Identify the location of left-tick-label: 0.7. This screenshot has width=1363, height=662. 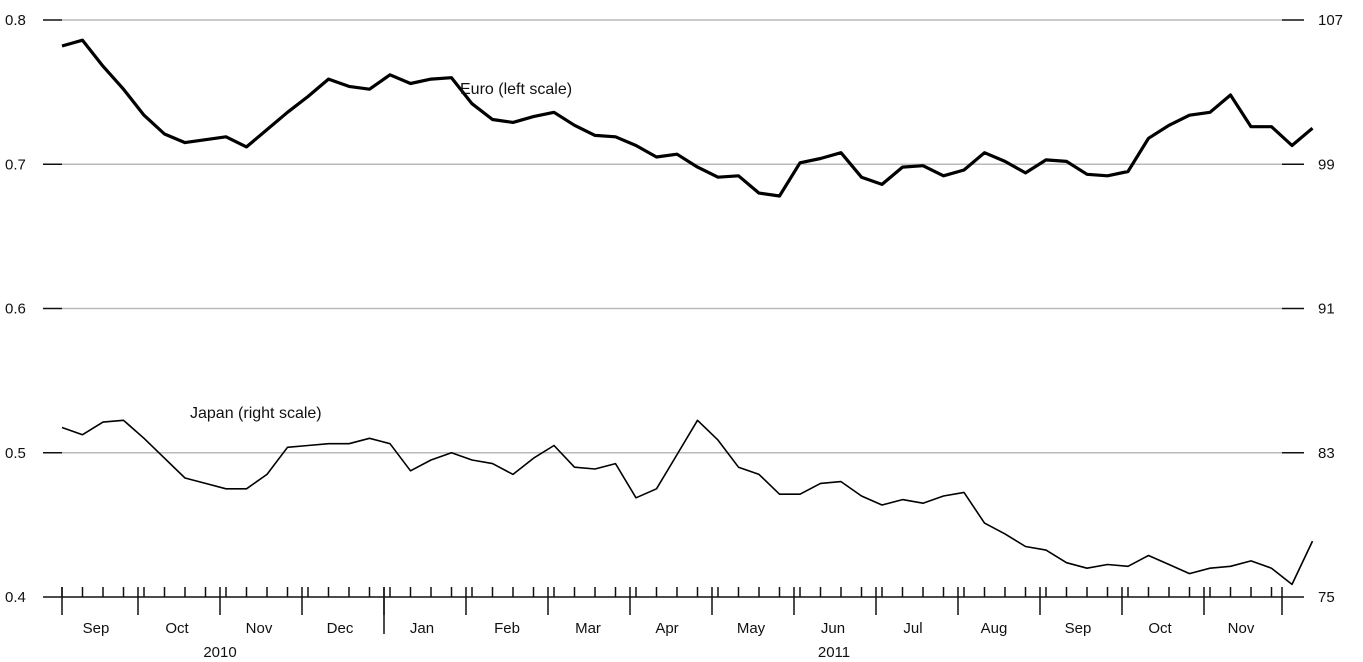
(15, 164).